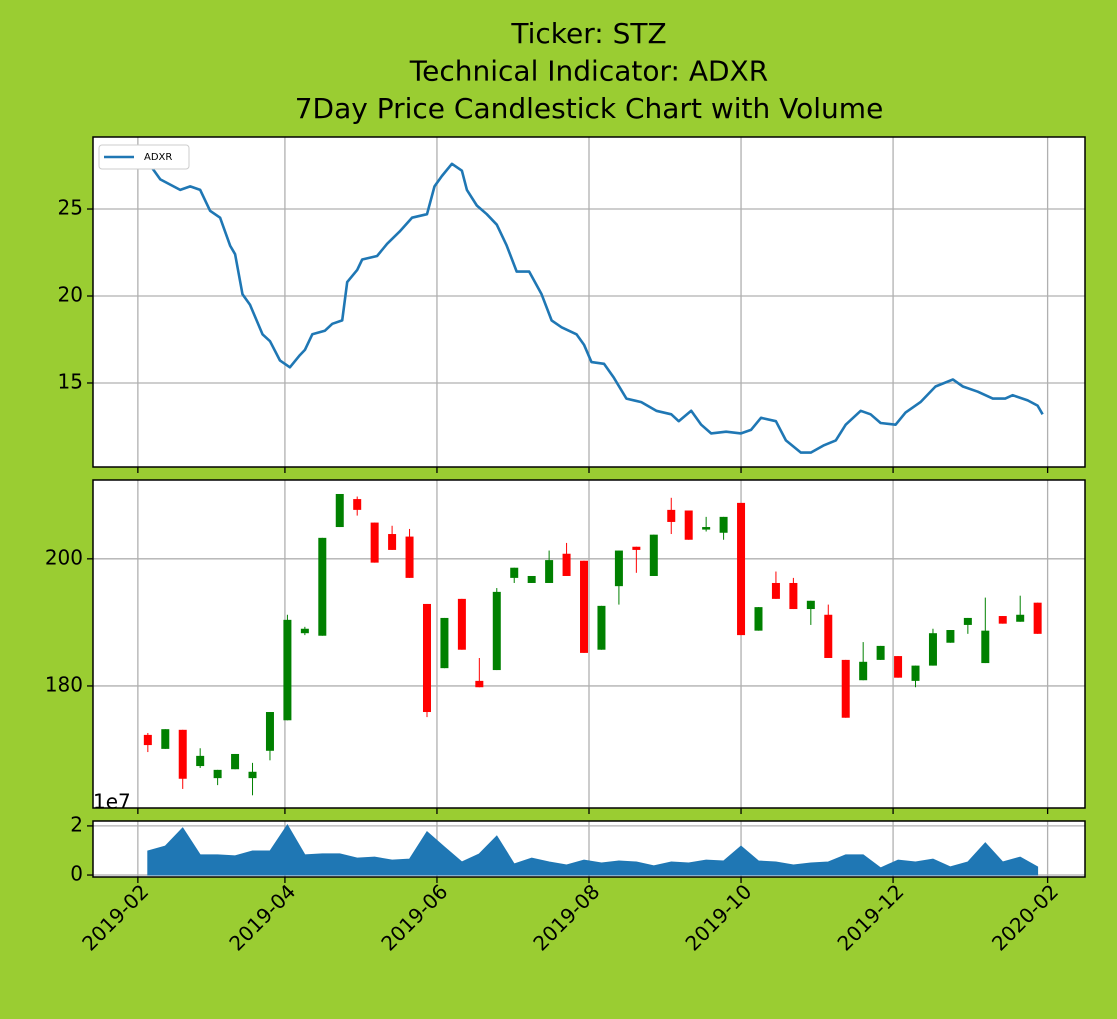 The width and height of the screenshot is (1117, 1019). I want to click on chart-title: 7Day Price Candlestick Chart with Volume, so click(589, 108).